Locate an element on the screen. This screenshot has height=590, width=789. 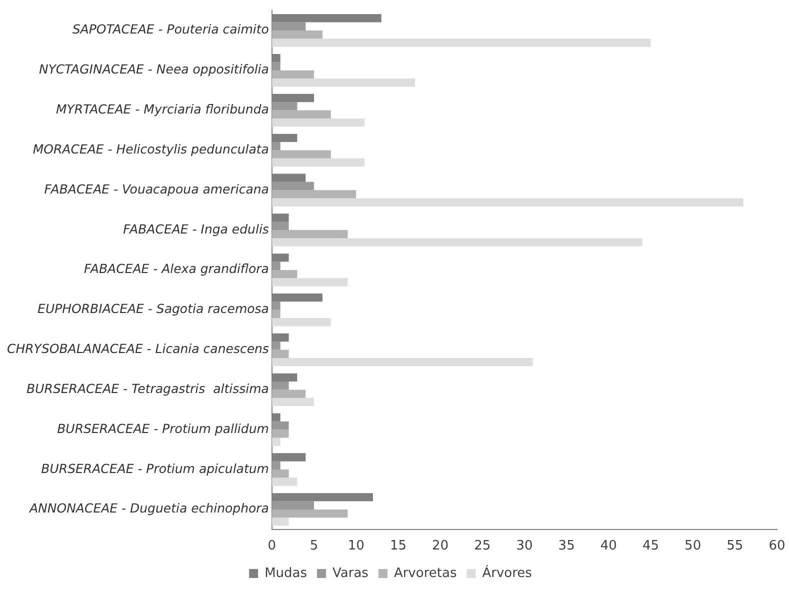
x-tick-label: 5 is located at coordinates (314, 546).